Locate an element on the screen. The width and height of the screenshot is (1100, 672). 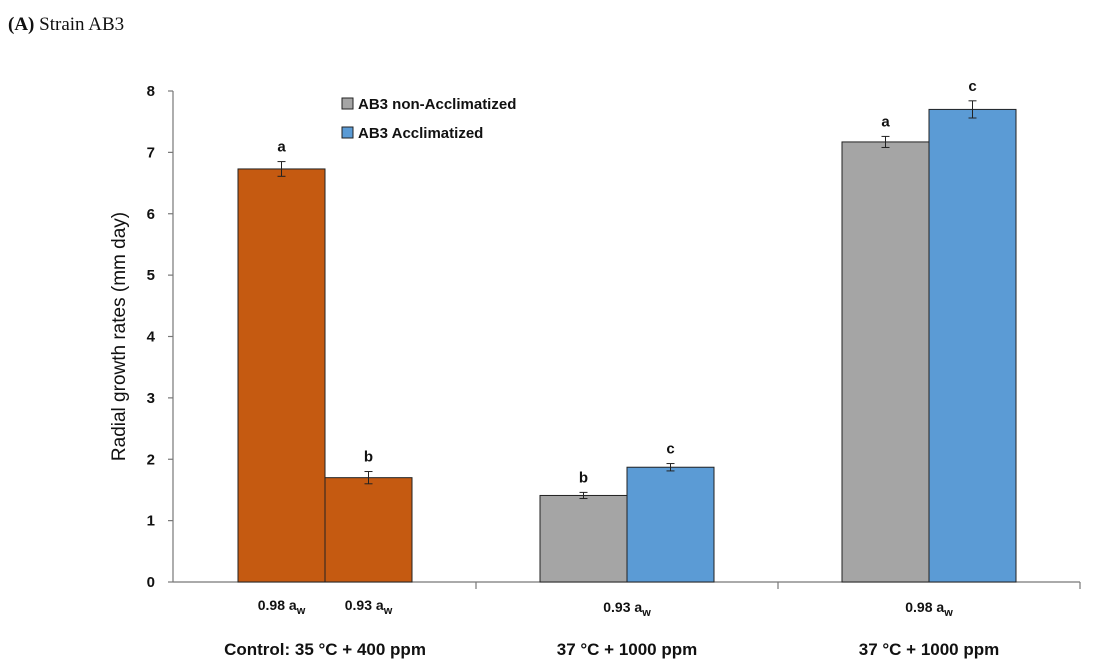
y-tick-label: 4 is located at coordinates (151, 337).